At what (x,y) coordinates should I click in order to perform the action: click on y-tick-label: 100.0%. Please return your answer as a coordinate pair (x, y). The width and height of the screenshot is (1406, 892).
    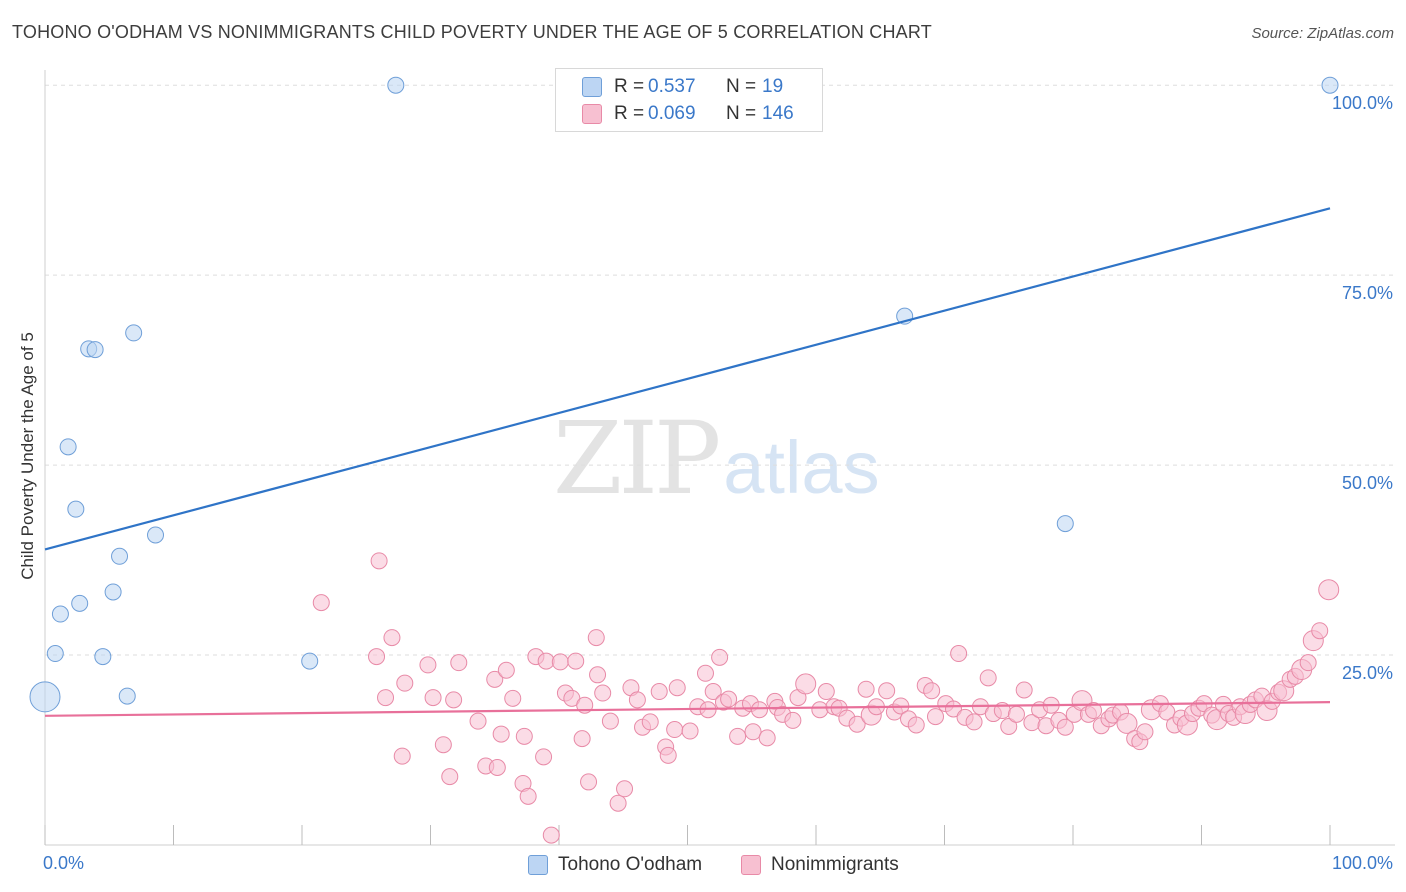
    Looking at the image, I should click on (1362, 103).